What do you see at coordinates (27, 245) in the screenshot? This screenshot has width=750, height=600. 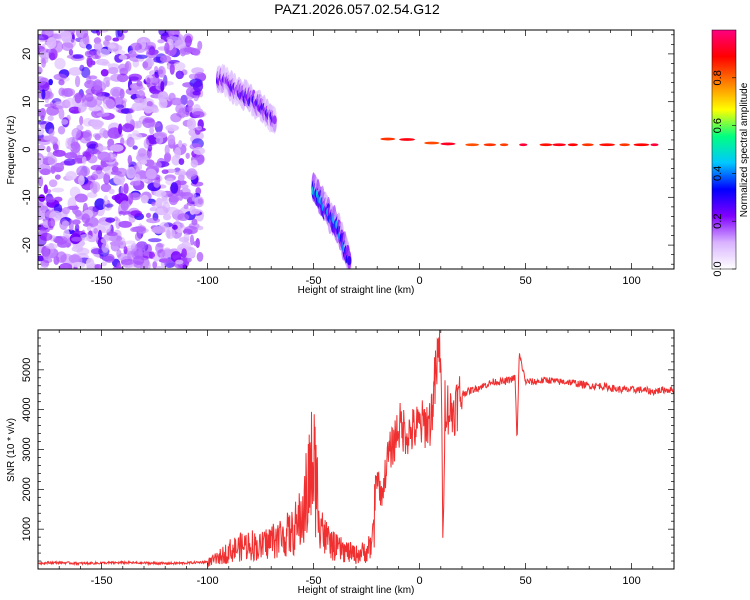 I see `spectrogram-y-tick-label: -20` at bounding box center [27, 245].